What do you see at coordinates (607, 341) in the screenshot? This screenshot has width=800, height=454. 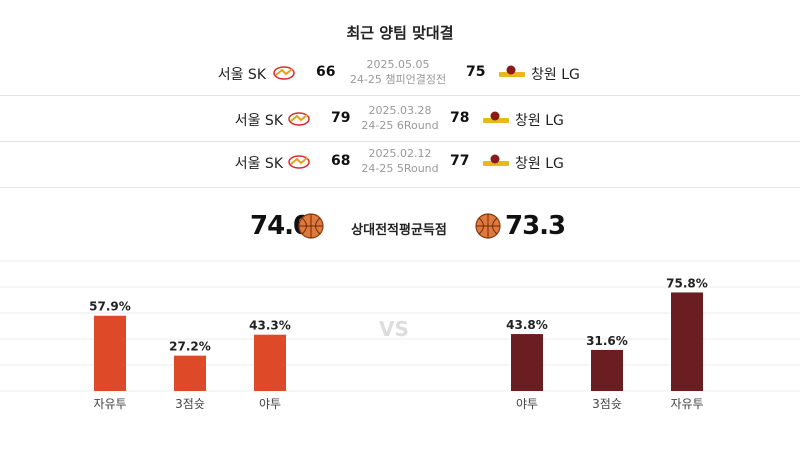 I see `bar-value-label: 31.6%` at bounding box center [607, 341].